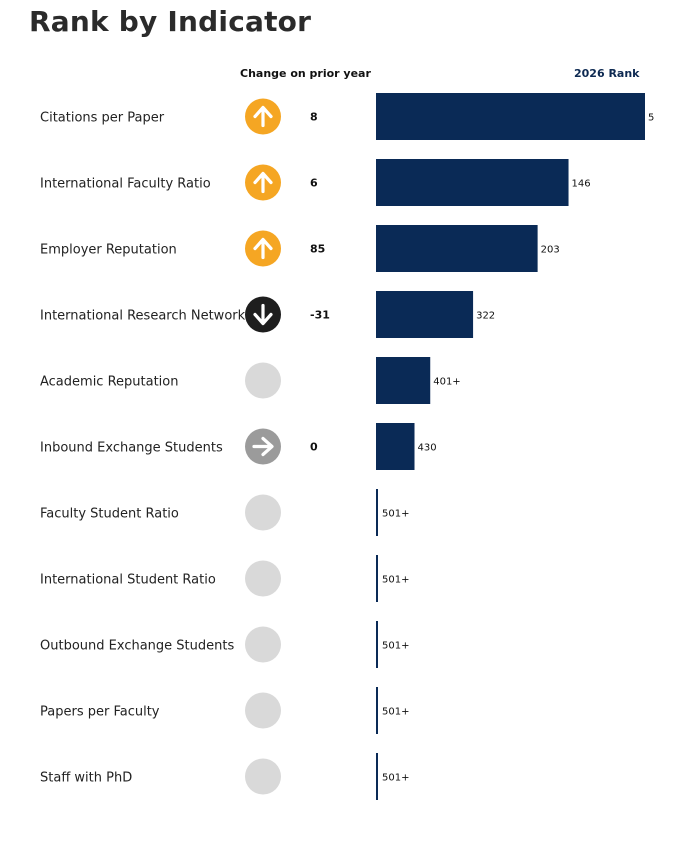 This screenshot has height=841, width=692. What do you see at coordinates (100, 712) in the screenshot?
I see `indicator-label: Papers per Faculty` at bounding box center [100, 712].